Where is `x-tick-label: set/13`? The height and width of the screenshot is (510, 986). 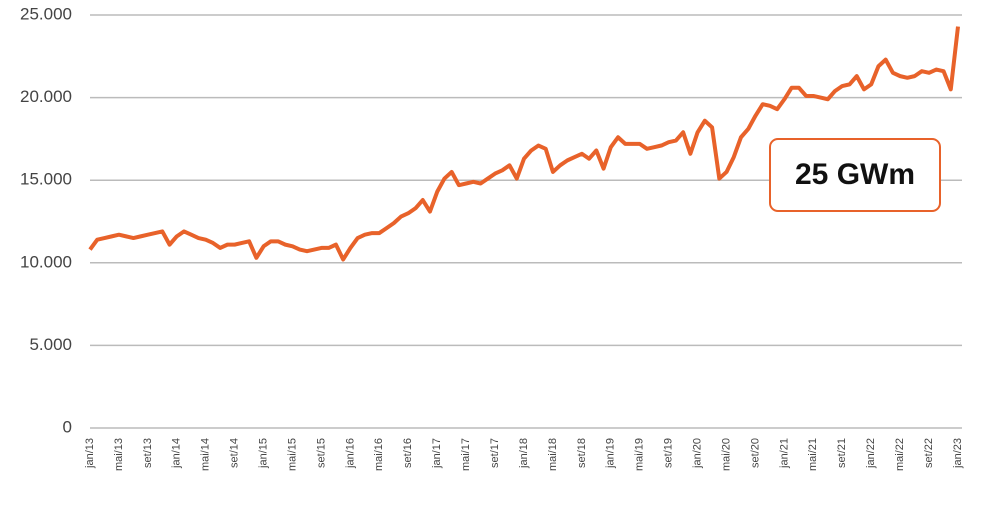 x-tick-label: set/13 is located at coordinates (148, 453).